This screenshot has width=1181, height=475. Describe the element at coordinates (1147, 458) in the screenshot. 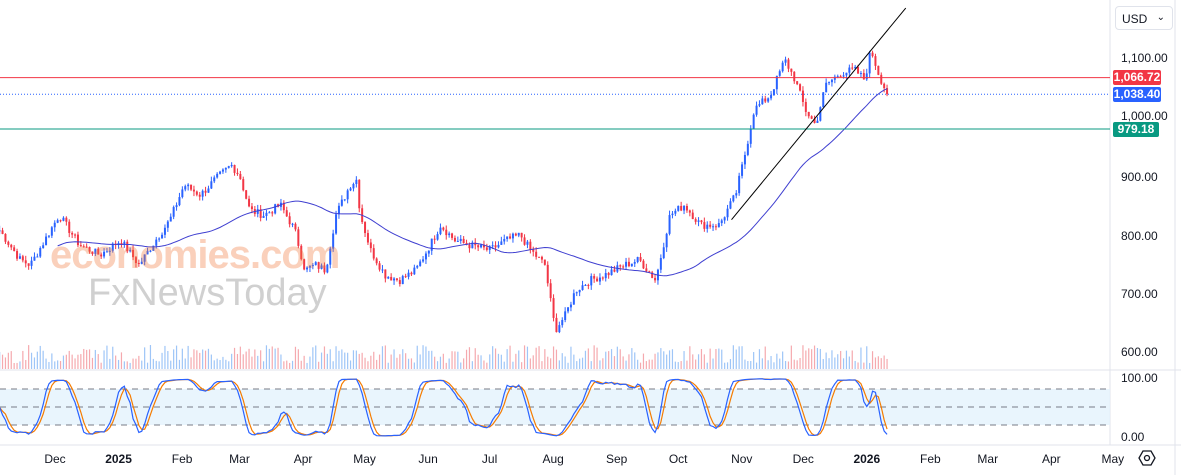

I see `settings-icon` at that location.